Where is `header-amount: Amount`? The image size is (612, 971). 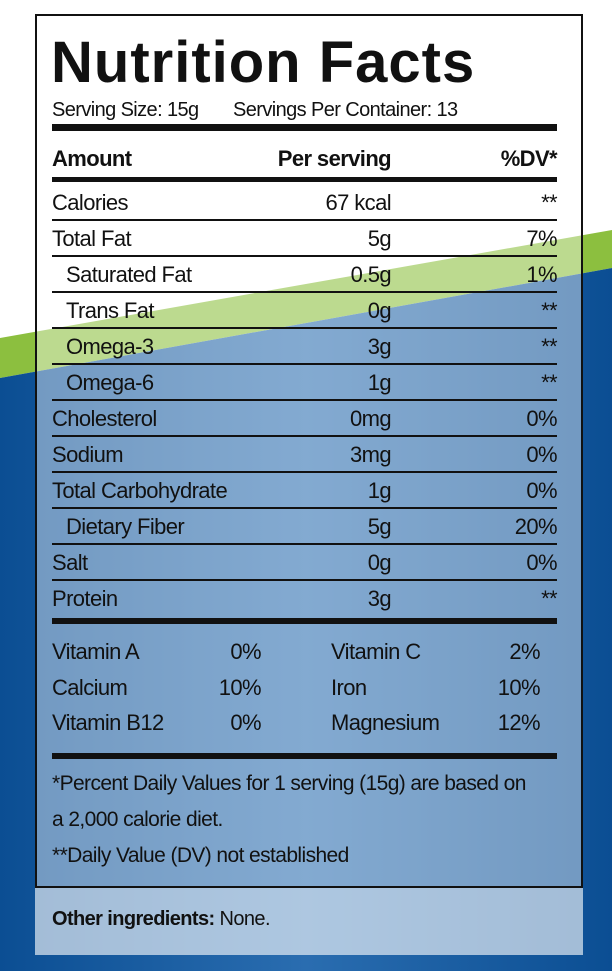 header-amount: Amount is located at coordinates (92, 158).